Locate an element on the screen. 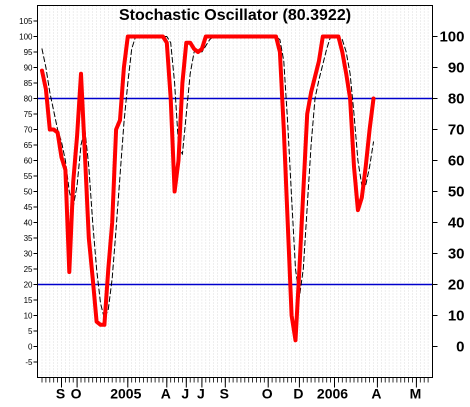 This screenshot has height=407, width=470. left-tick-label: 55 is located at coordinates (28, 176).